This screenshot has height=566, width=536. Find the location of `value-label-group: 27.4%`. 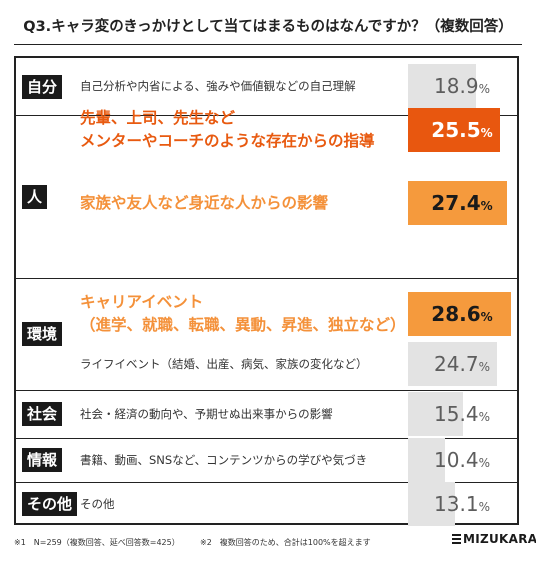

value-label-group: 27.4% is located at coordinates (462, 203).